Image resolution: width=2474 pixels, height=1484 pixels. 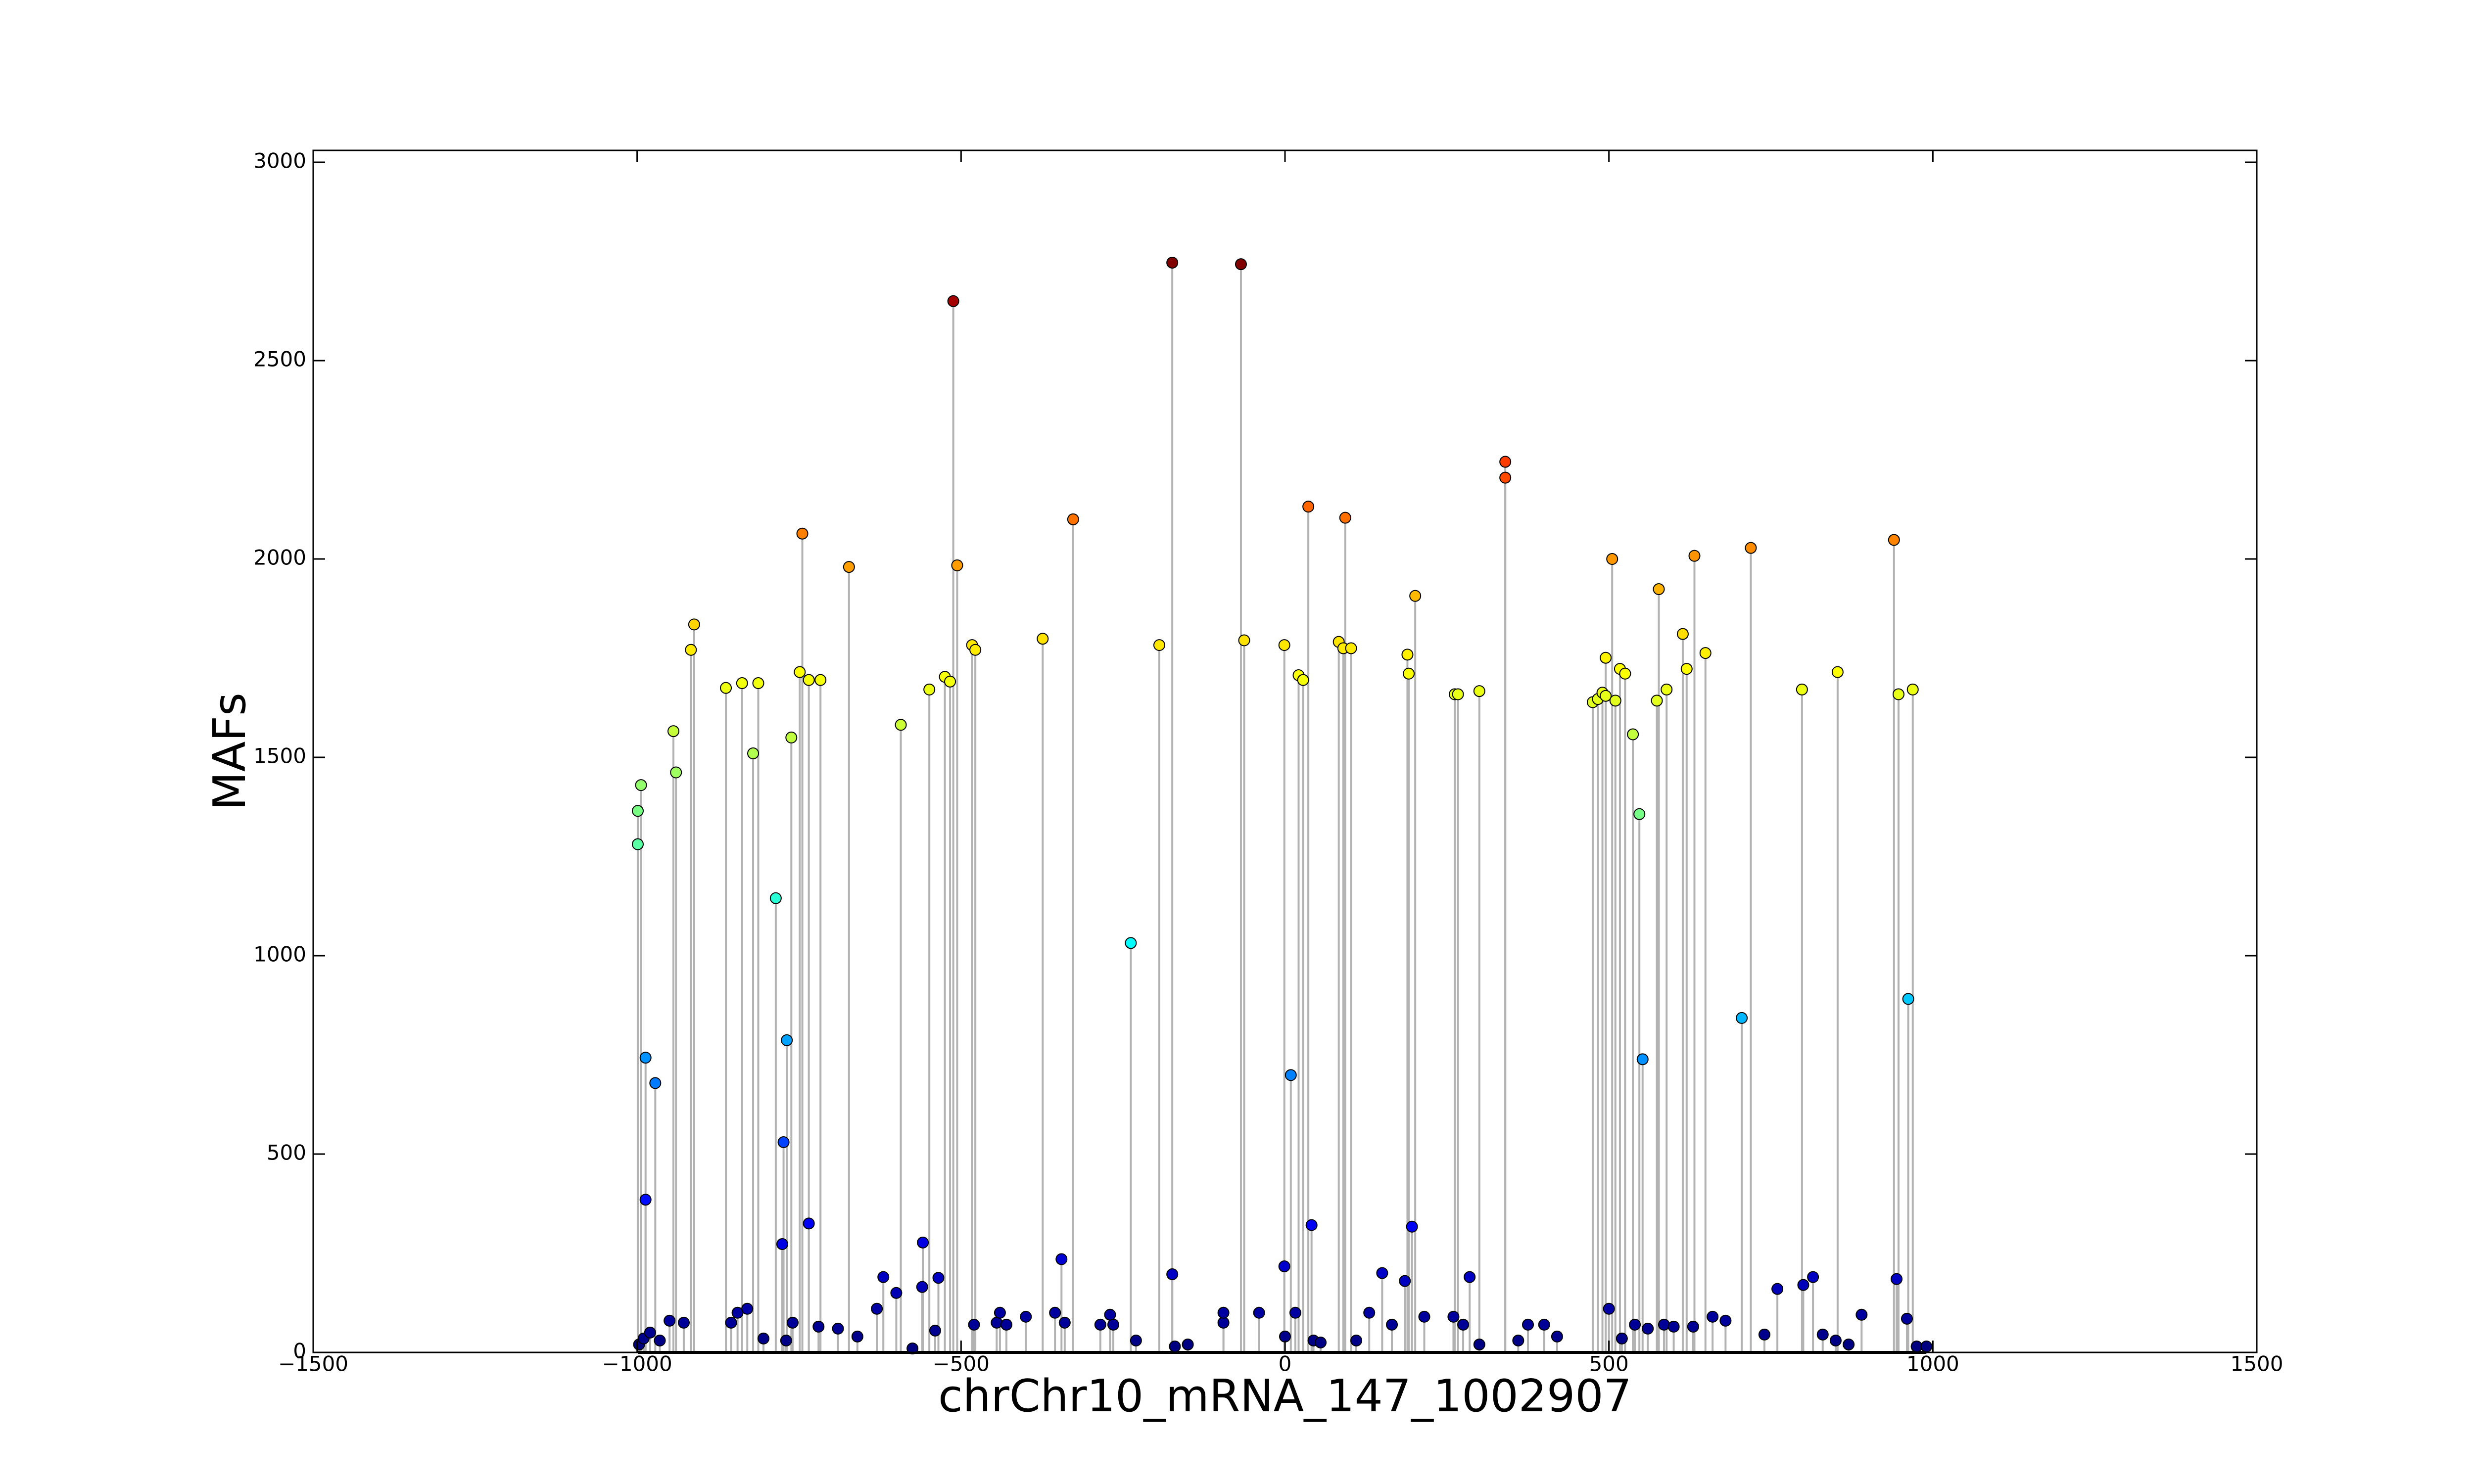 What do you see at coordinates (279, 161) in the screenshot?
I see `y-tick-label: 3000` at bounding box center [279, 161].